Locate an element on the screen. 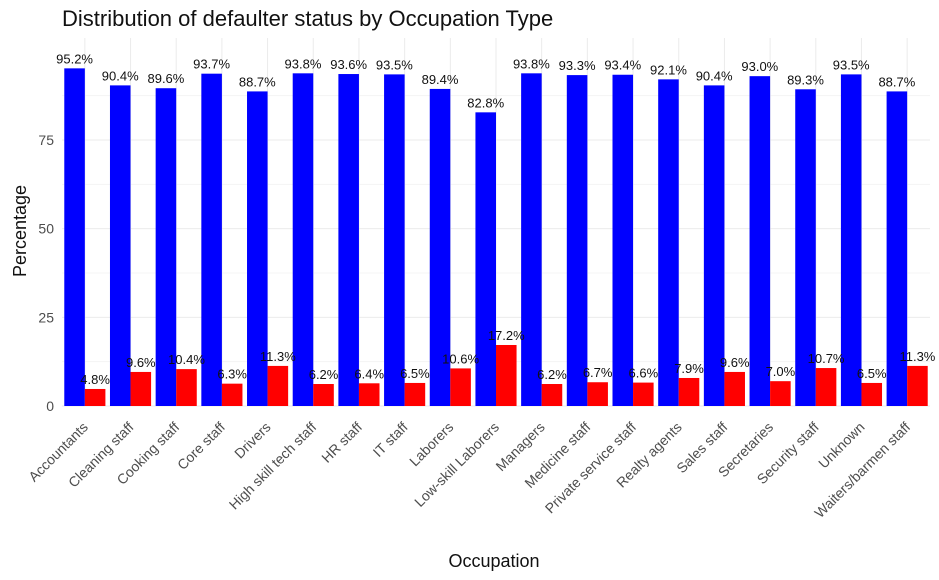 Image resolution: width=939 pixels, height=580 pixels. data-label: 93.7% is located at coordinates (211, 64).